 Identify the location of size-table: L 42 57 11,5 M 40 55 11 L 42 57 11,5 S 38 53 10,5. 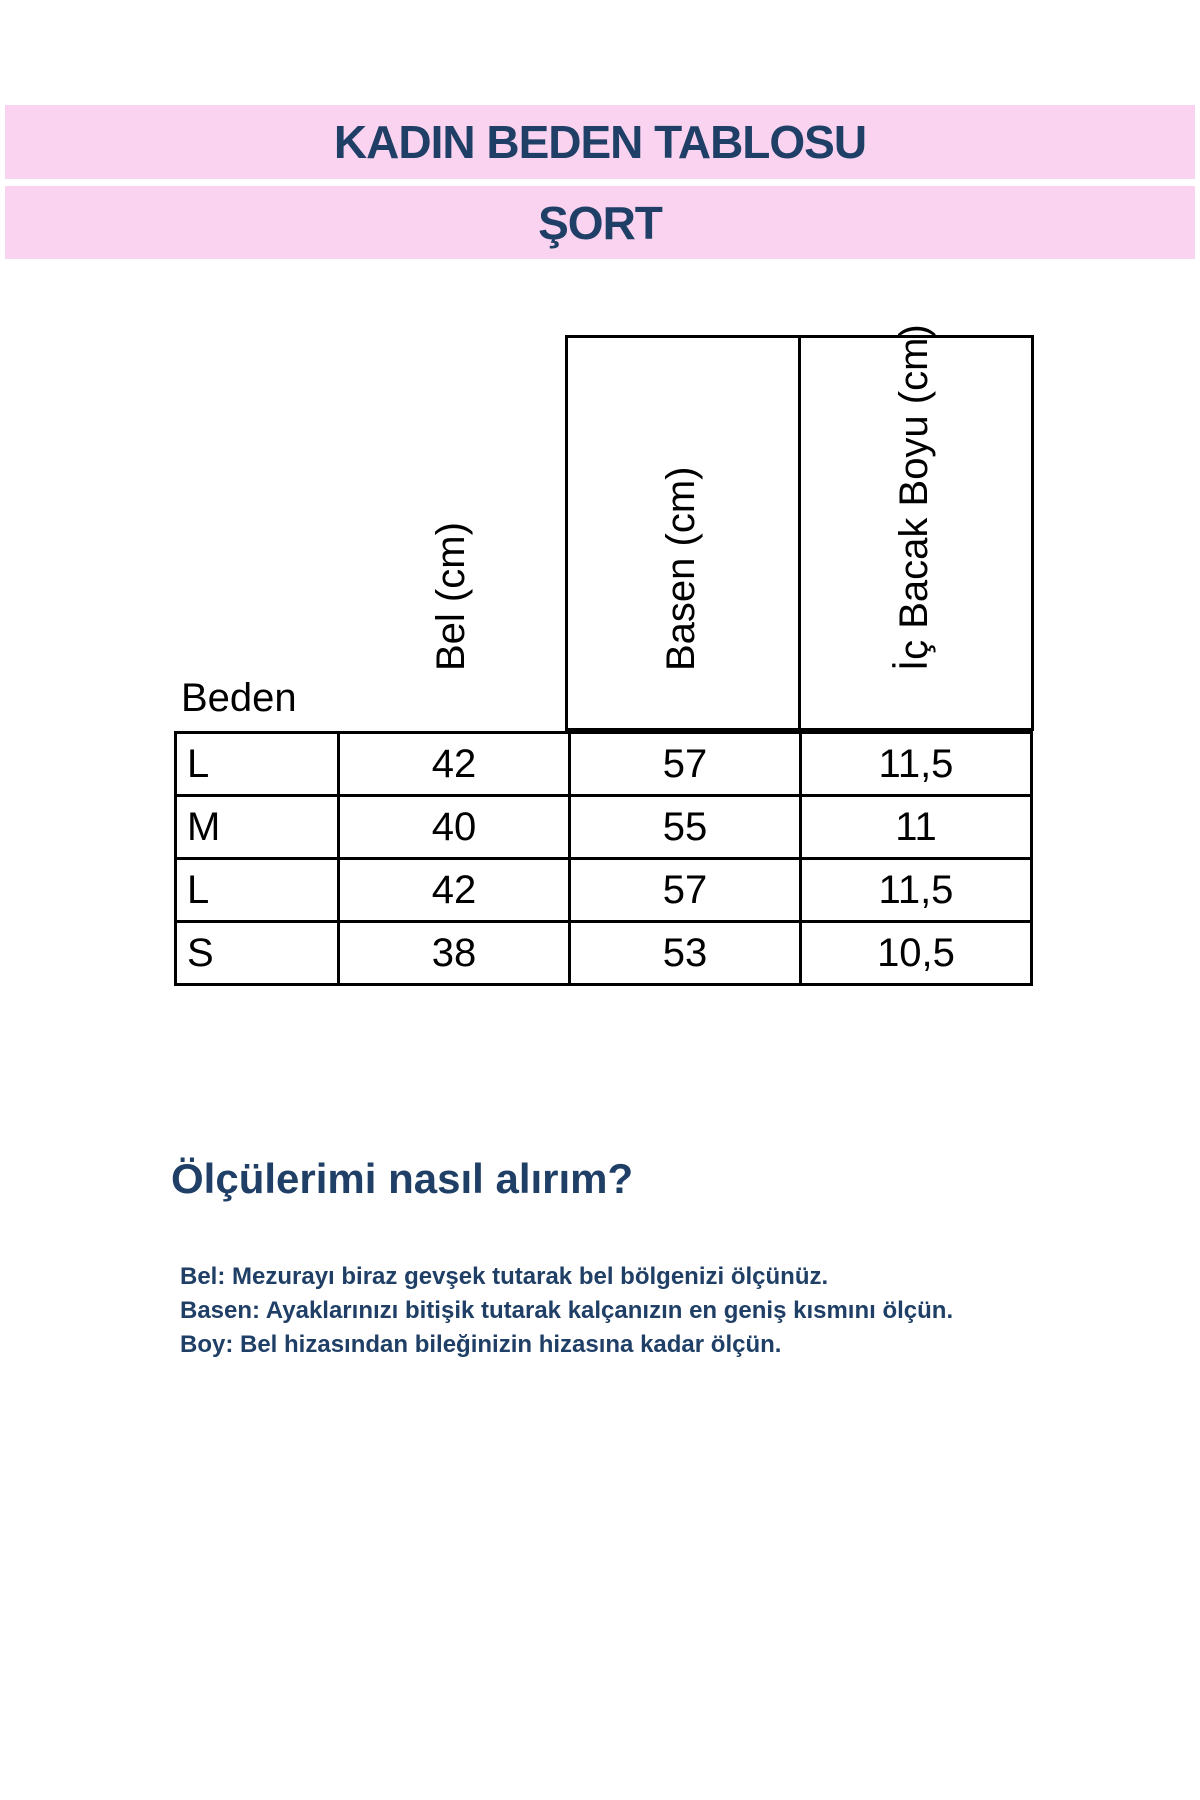
(603, 858).